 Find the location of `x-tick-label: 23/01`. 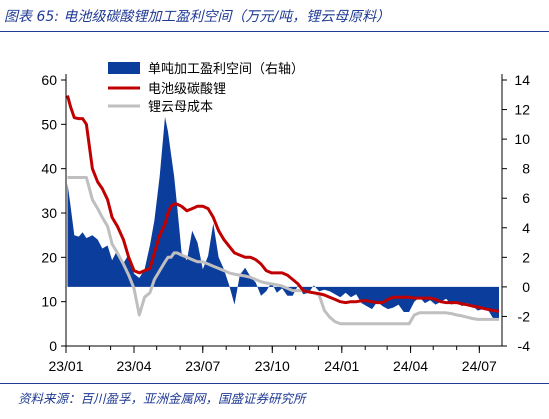

x-tick-label: 23/01 is located at coordinates (65, 366).